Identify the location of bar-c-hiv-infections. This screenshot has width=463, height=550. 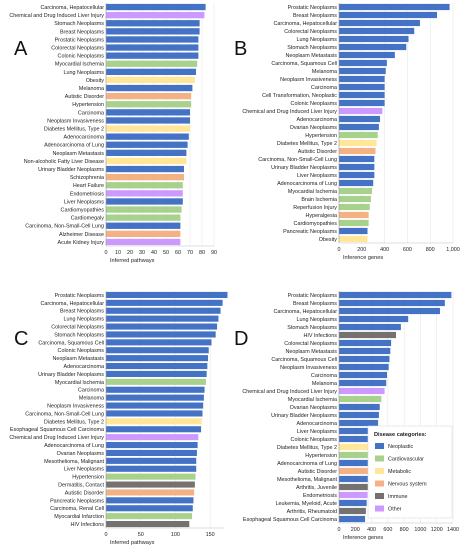
(148, 524).